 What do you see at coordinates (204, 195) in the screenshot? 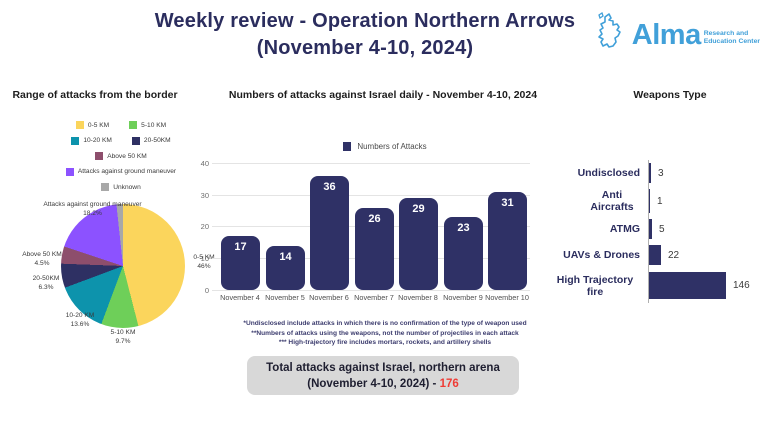
I see `y-axis-tick: 30` at bounding box center [204, 195].